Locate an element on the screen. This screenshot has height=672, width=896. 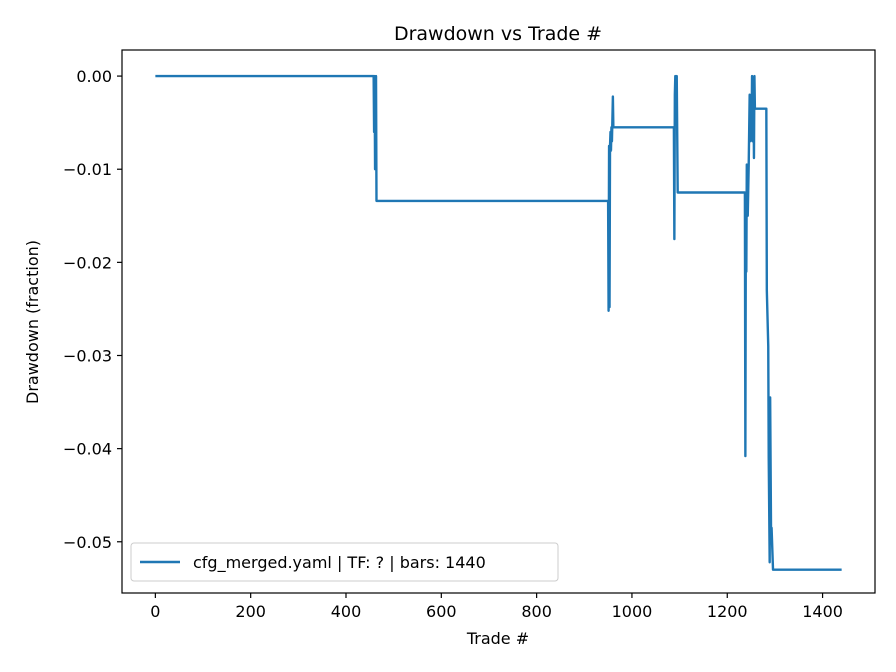
legend-box is located at coordinates (344, 562).